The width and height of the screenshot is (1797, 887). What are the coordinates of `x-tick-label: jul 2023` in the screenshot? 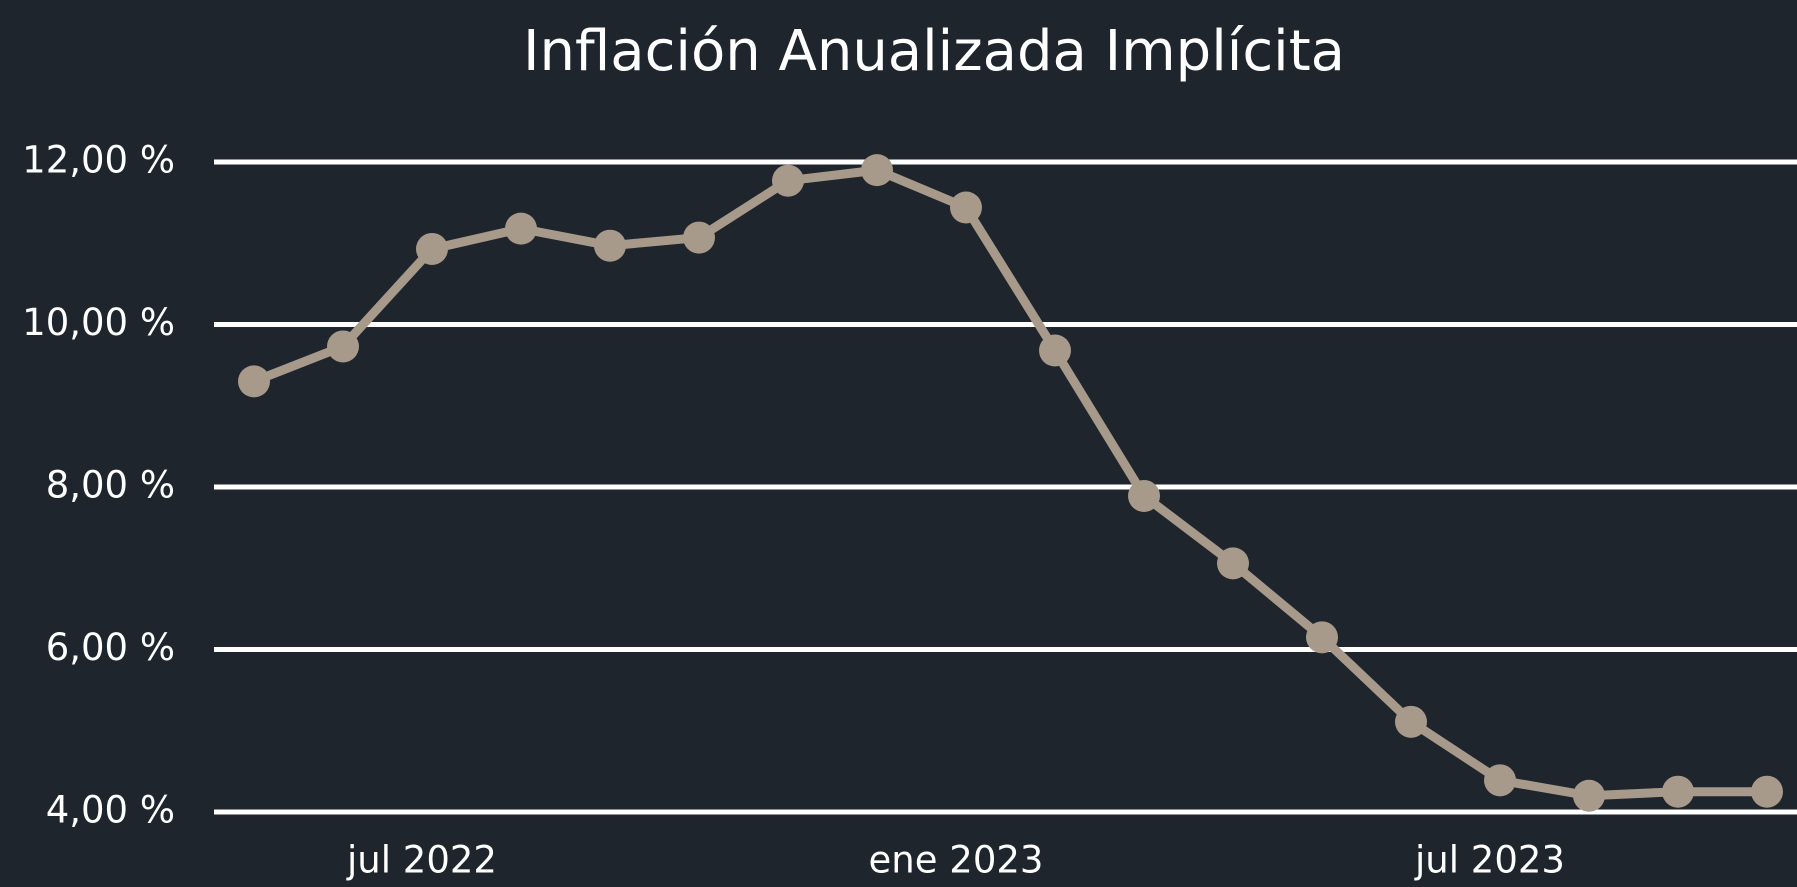 It's located at (1489, 860).